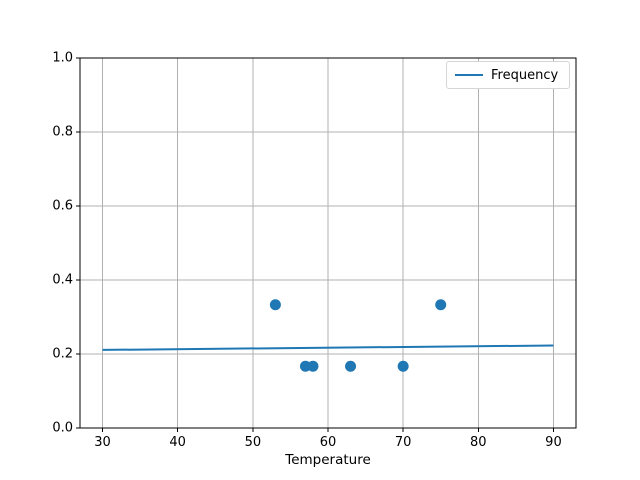  I want to click on y-tick-label: 1.0, so click(62, 58).